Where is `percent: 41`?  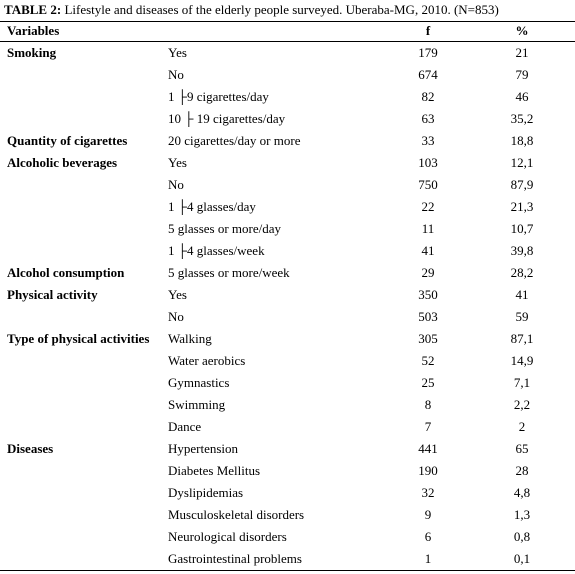
percent: 41 is located at coordinates (522, 294).